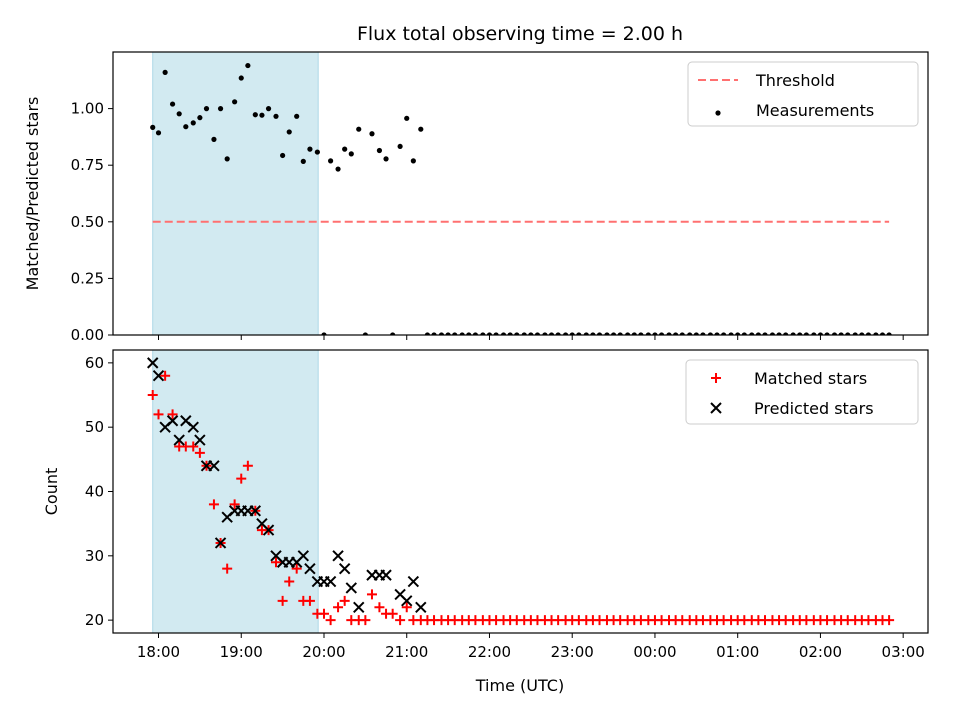  Describe the element at coordinates (87, 278) in the screenshot. I see `top-ytick-label: 0.25` at that location.